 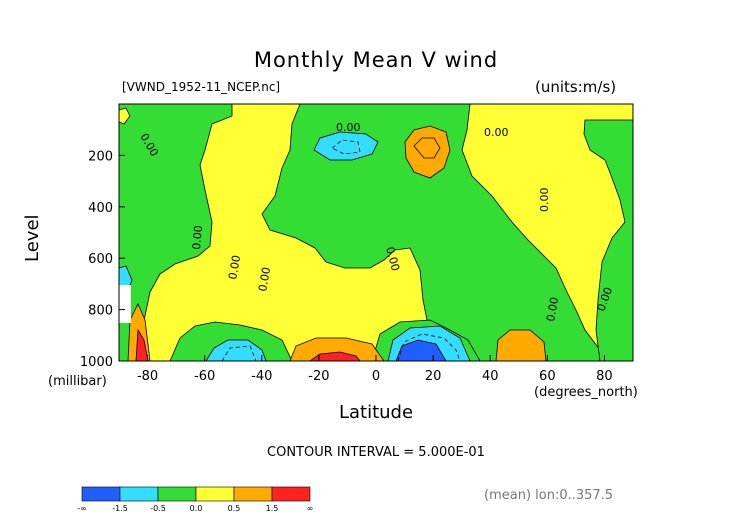 What do you see at coordinates (100, 311) in the screenshot?
I see `y-tick-label: 800` at bounding box center [100, 311].